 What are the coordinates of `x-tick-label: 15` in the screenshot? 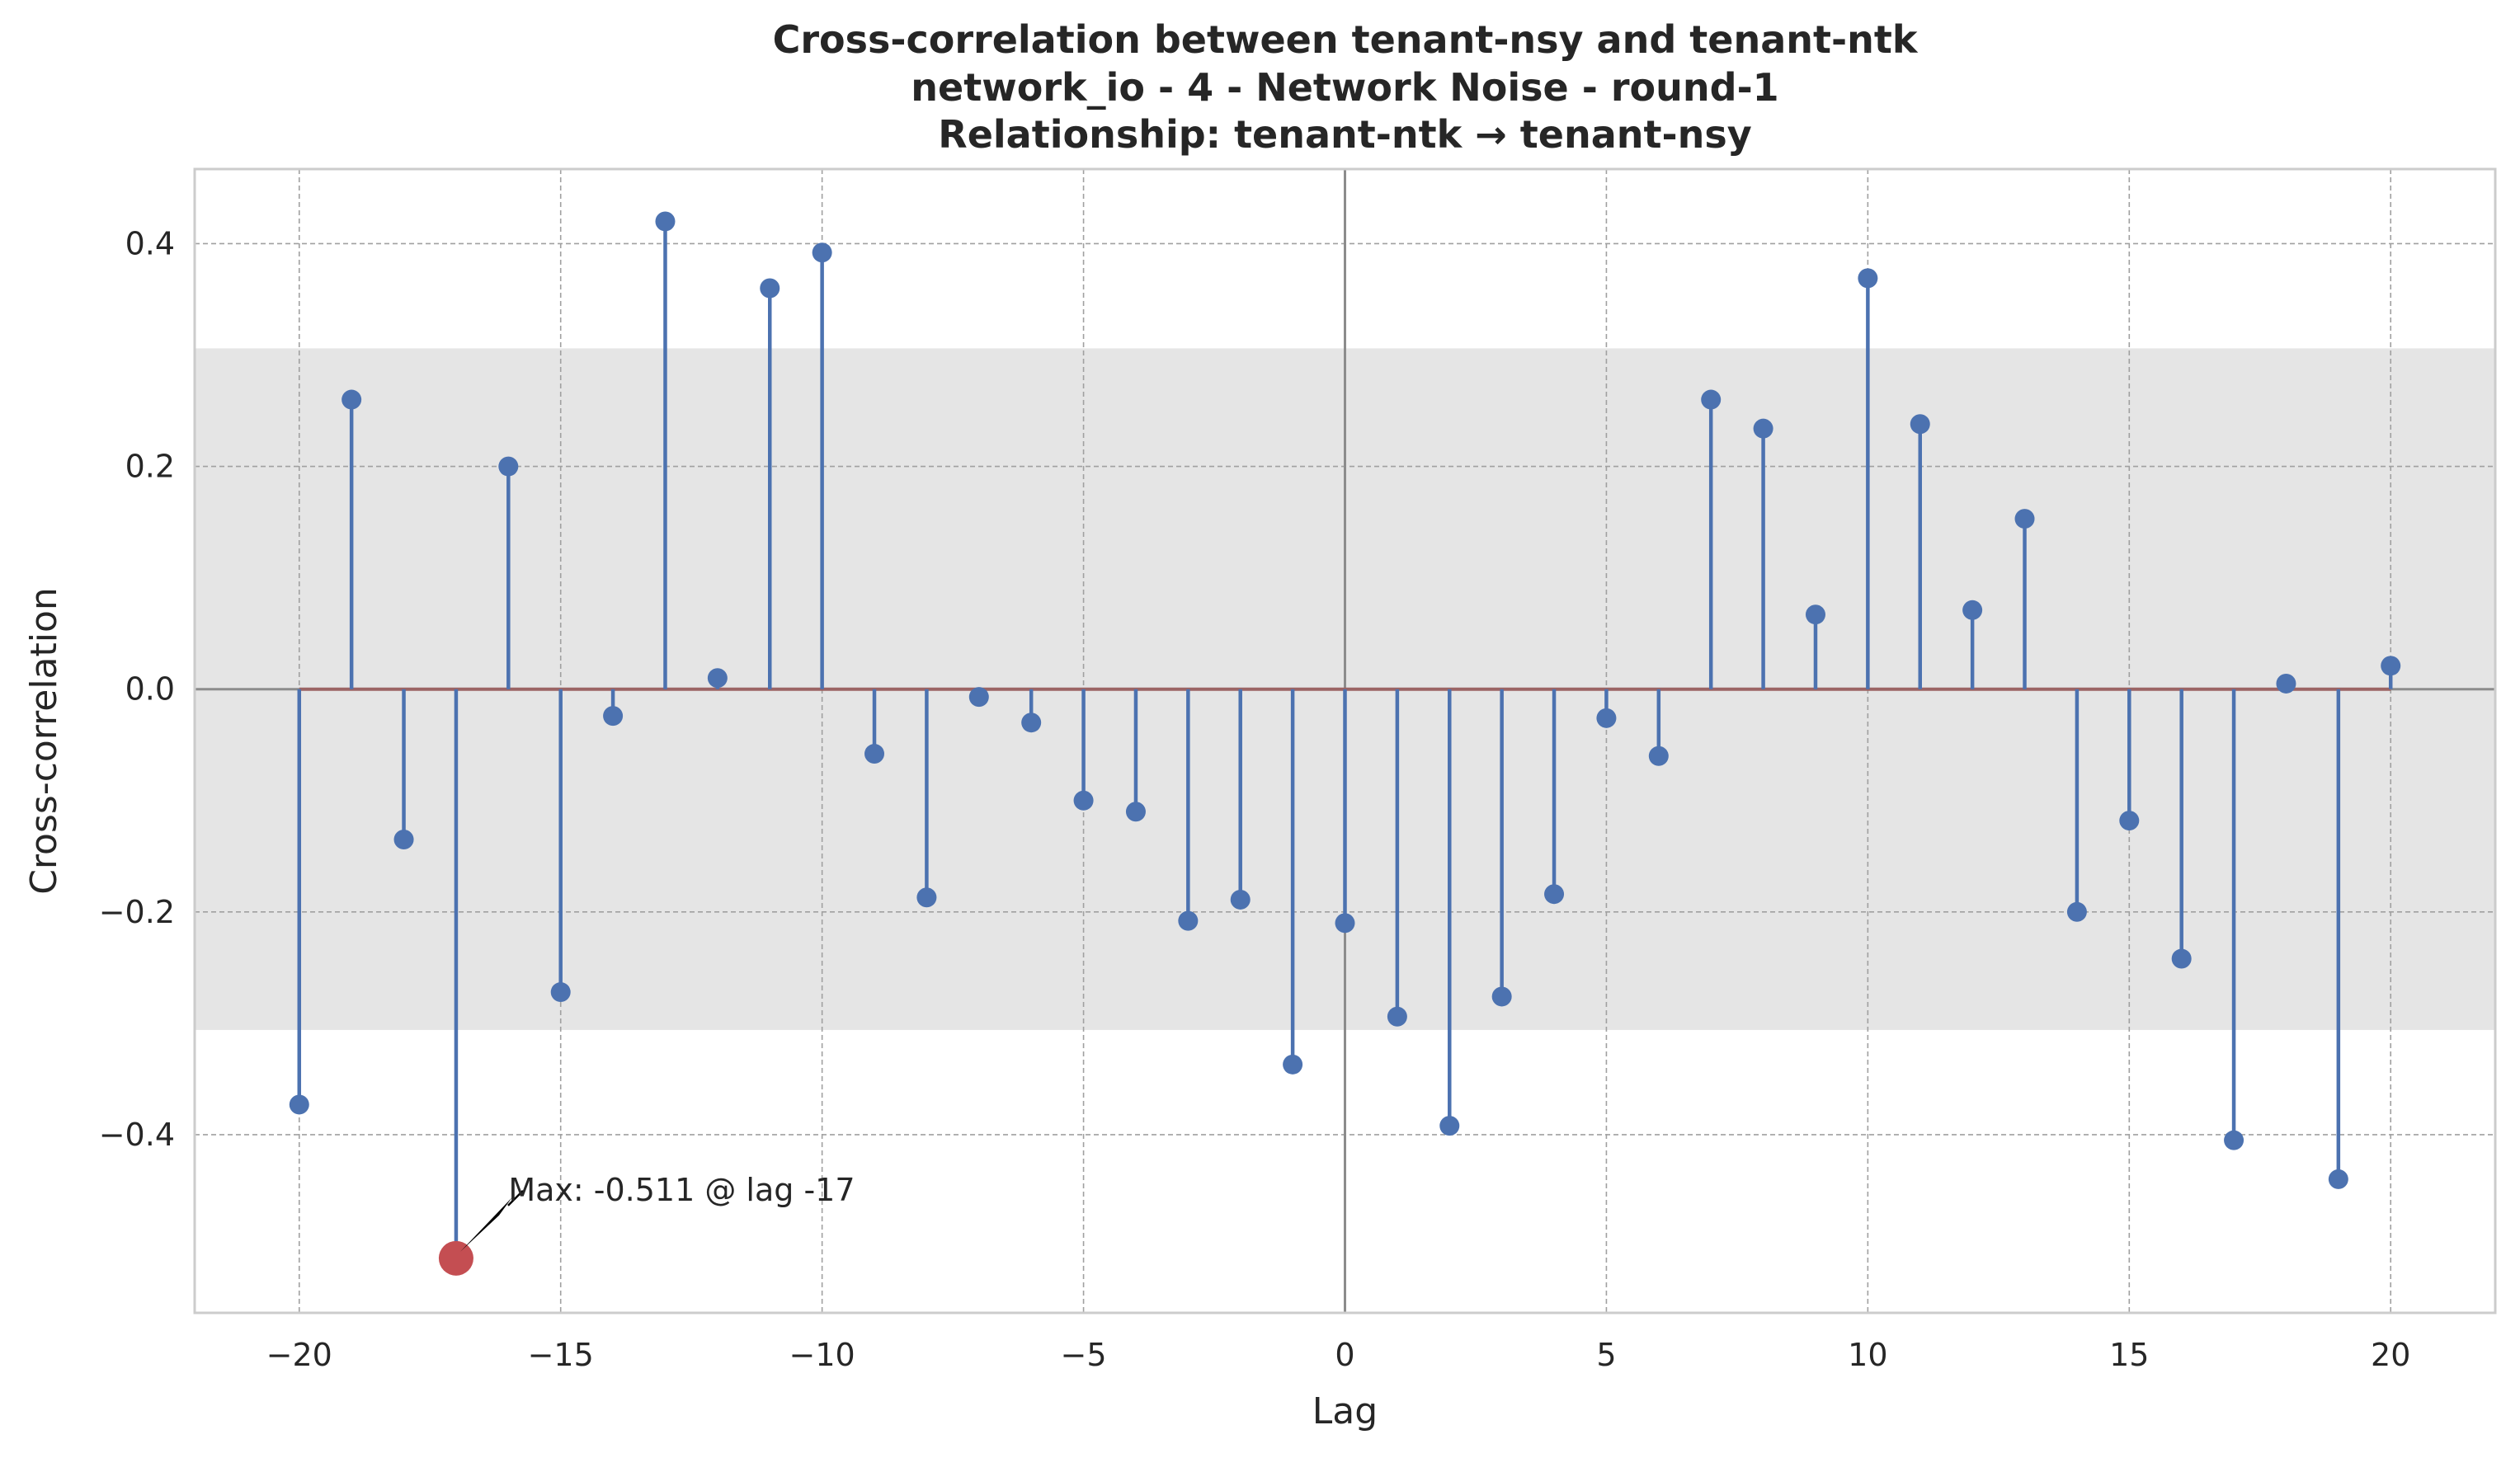 It's located at (2129, 1355).